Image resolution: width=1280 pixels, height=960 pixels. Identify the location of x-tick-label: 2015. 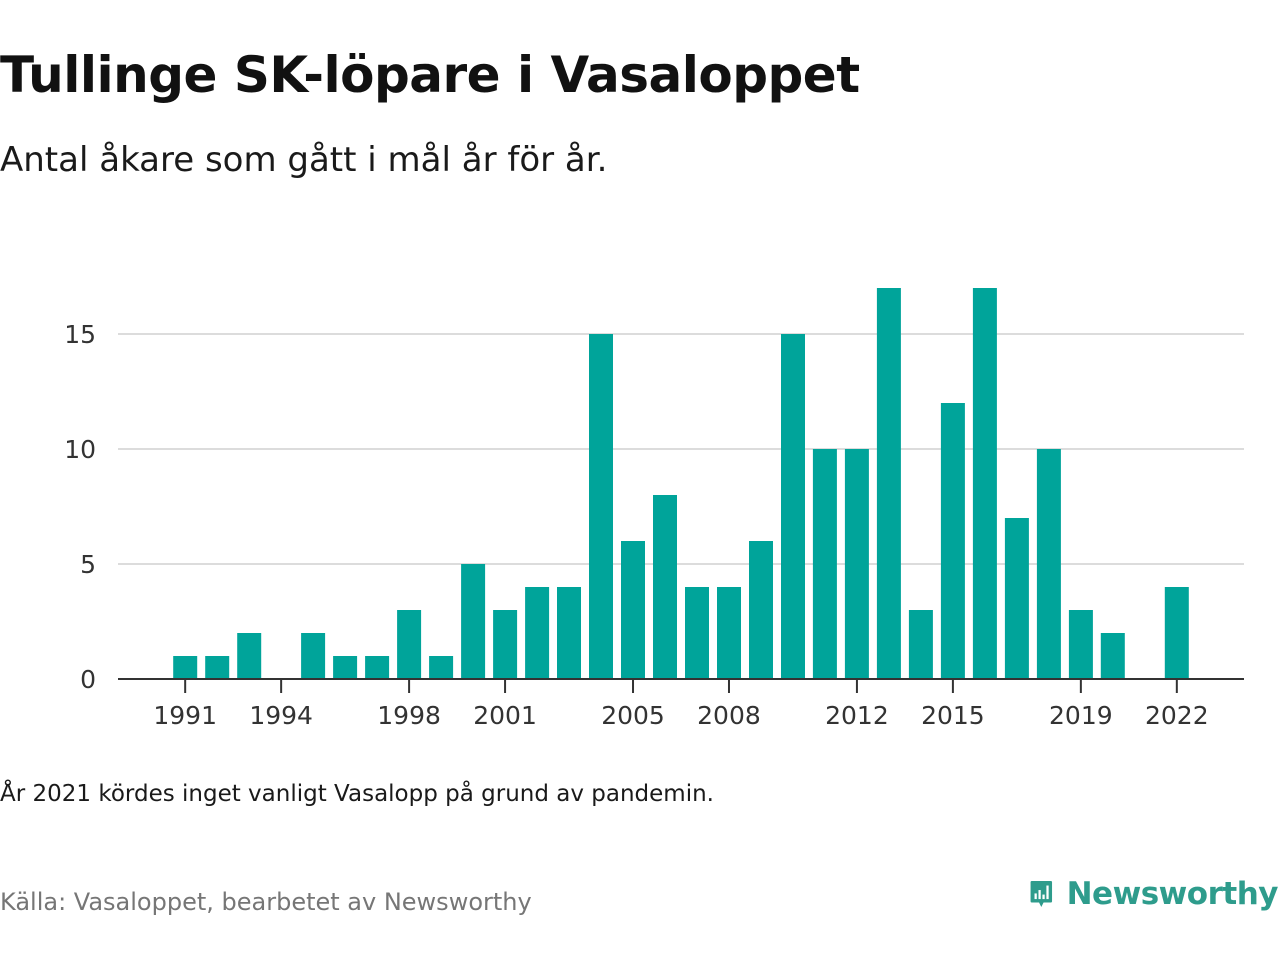
(953, 715).